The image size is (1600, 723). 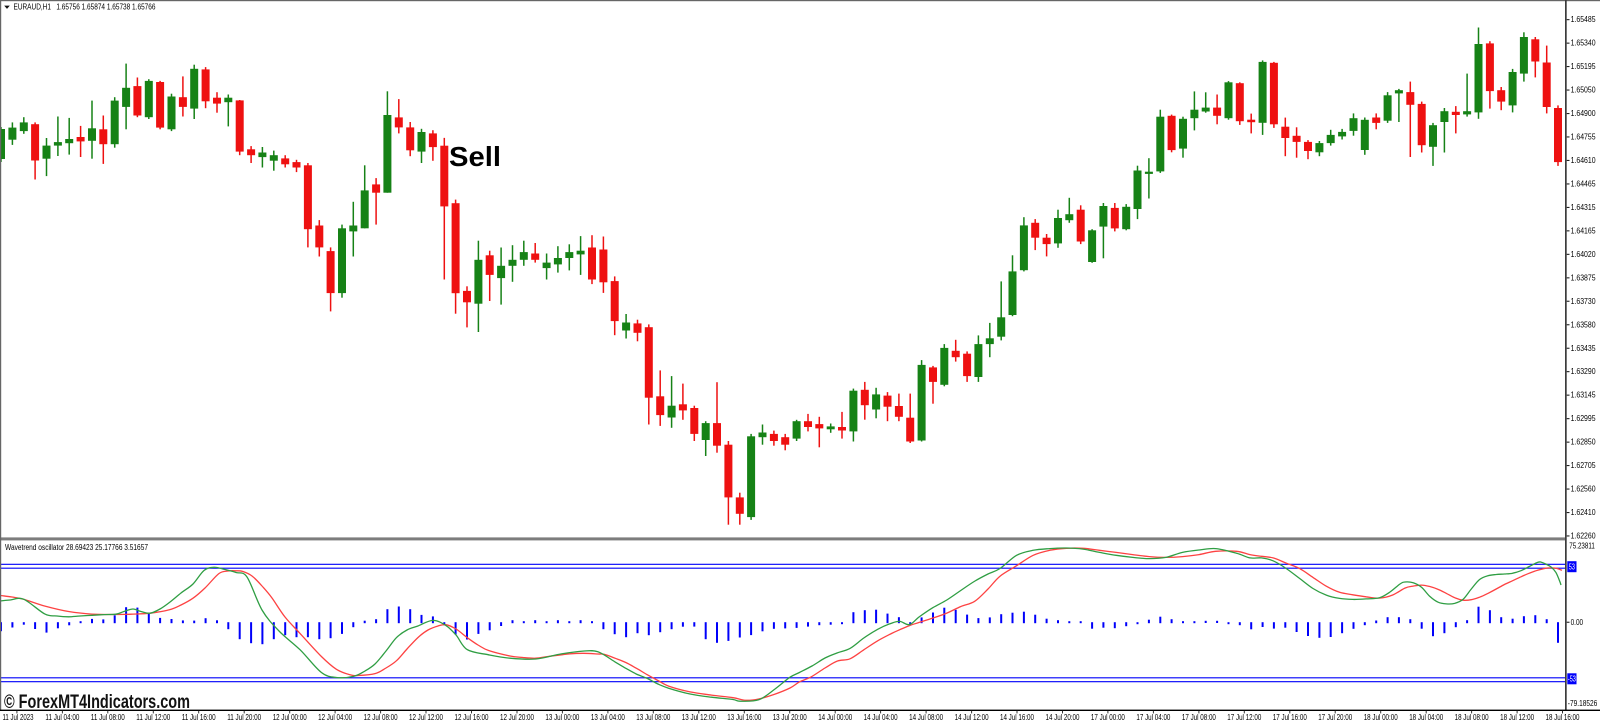 What do you see at coordinates (1517, 717) in the screenshot?
I see `svg-text: 18 Jul 12:00` at bounding box center [1517, 717].